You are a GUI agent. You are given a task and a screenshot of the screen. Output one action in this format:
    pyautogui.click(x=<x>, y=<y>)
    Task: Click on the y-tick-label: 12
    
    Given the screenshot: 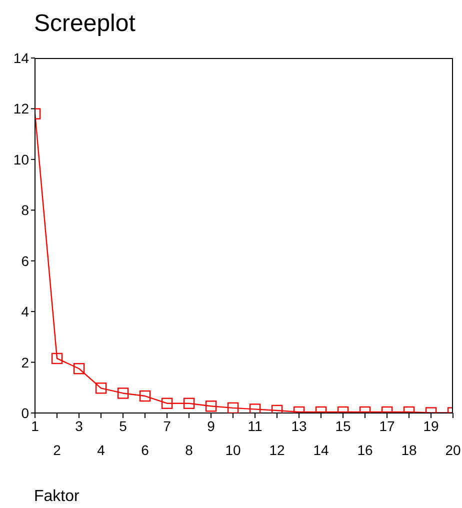 What is the action you would take?
    pyautogui.click(x=21, y=108)
    